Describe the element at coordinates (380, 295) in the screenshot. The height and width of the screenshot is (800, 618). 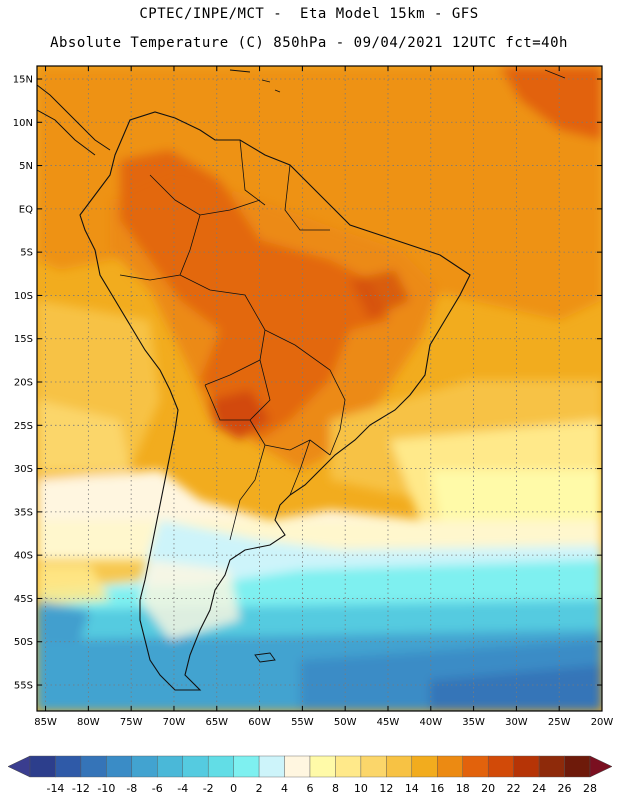
I see `field-24C-ne-brazil` at that location.